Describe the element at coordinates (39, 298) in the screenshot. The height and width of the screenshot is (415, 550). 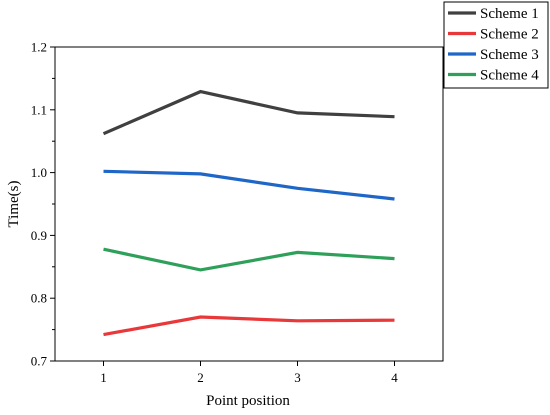
I see `y-tick-label: 0.8` at that location.